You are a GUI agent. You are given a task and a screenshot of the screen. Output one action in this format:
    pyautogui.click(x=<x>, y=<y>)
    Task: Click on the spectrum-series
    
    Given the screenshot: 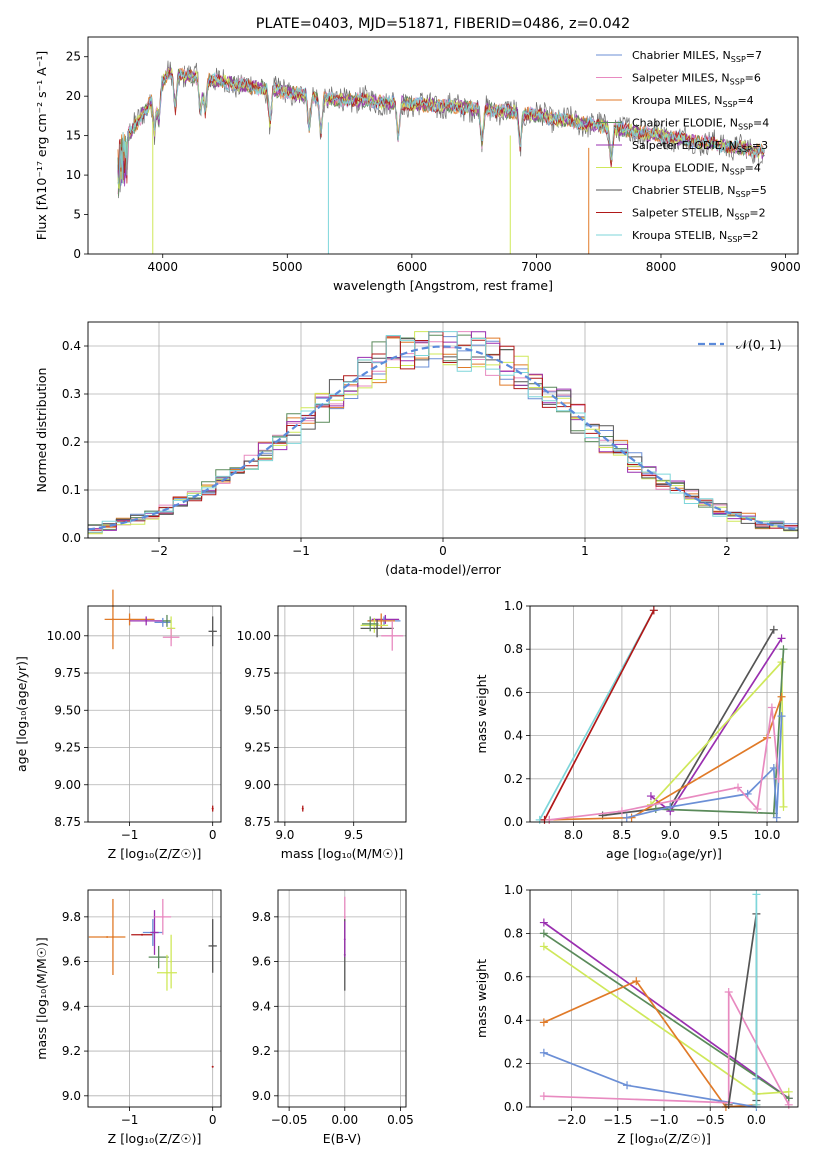 What is the action you would take?
    pyautogui.click(x=441, y=127)
    